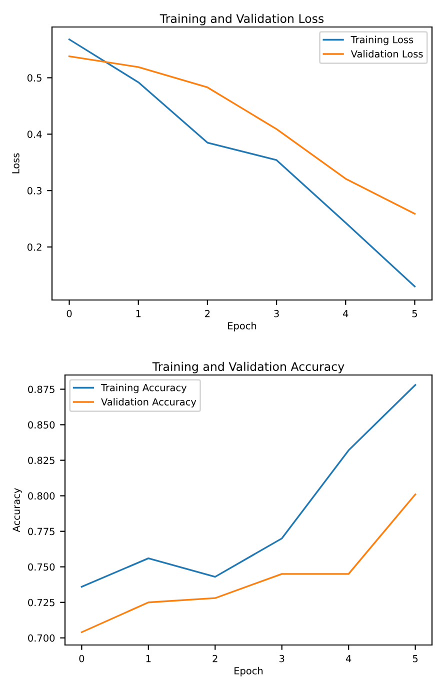 Image resolution: width=435 pixels, height=687 pixels. I want to click on legend-label: Training Loss, so click(382, 41).